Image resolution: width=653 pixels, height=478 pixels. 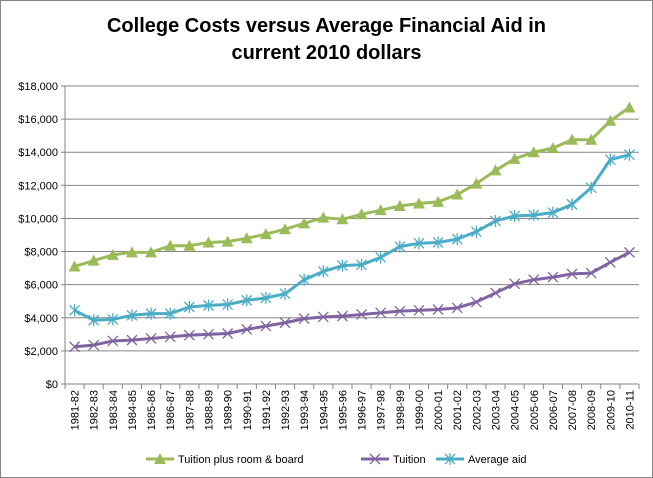 What do you see at coordinates (535, 410) in the screenshot?
I see `x-tick-label: 2005-06` at bounding box center [535, 410].